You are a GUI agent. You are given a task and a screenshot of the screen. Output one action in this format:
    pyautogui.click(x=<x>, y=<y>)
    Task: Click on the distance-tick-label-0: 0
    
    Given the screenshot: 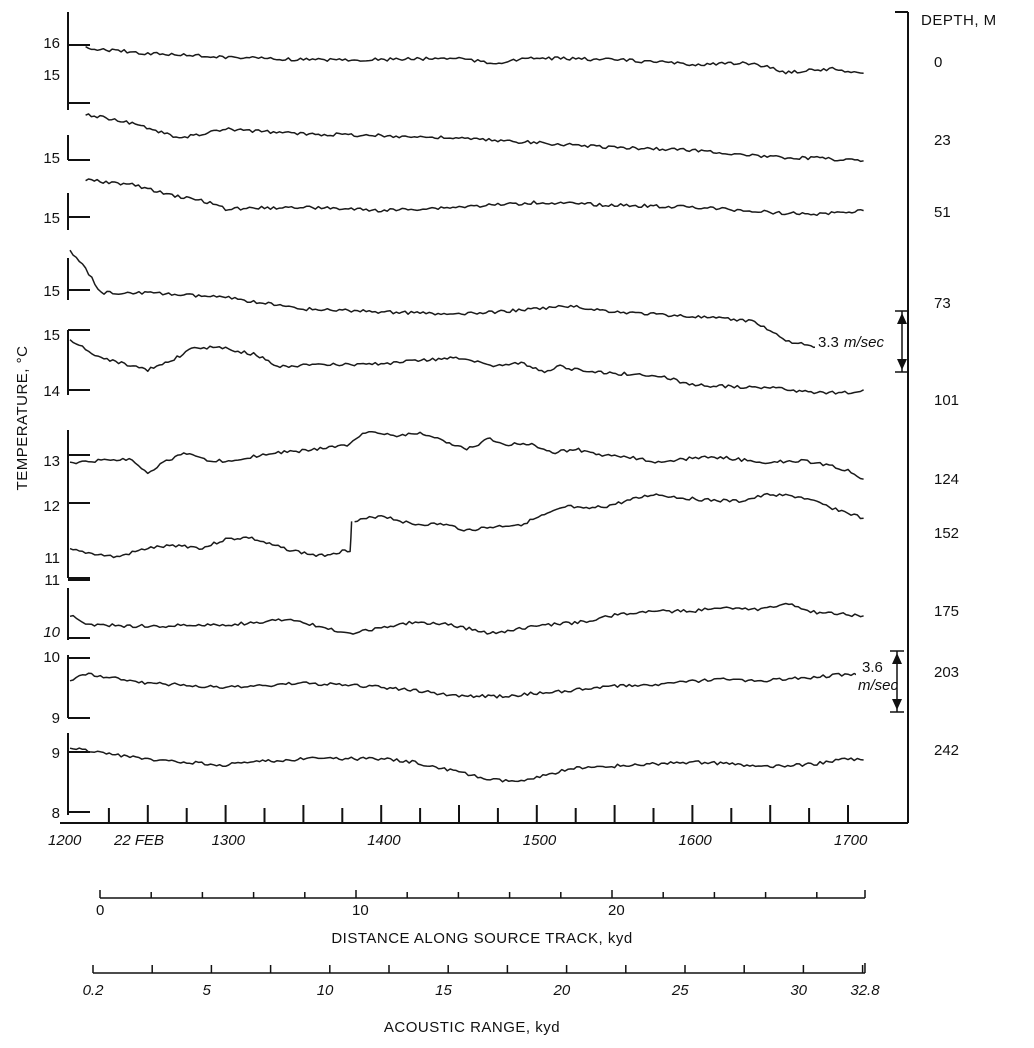 What is the action you would take?
    pyautogui.click(x=100, y=910)
    